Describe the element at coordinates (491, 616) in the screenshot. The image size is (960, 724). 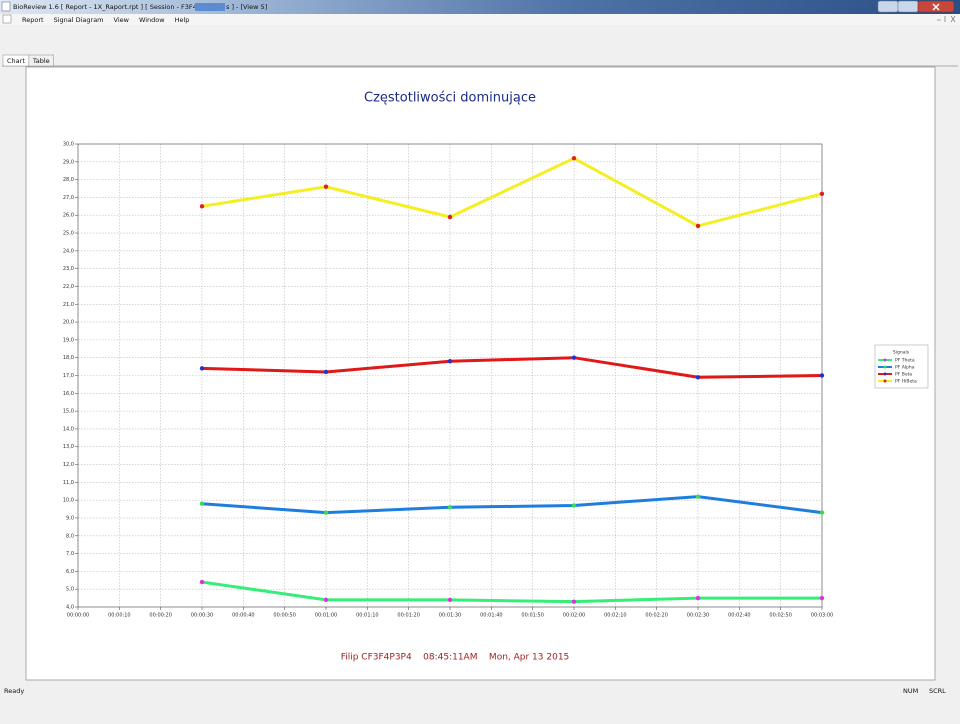
I see `x-tick-label: 00:01:40` at that location.